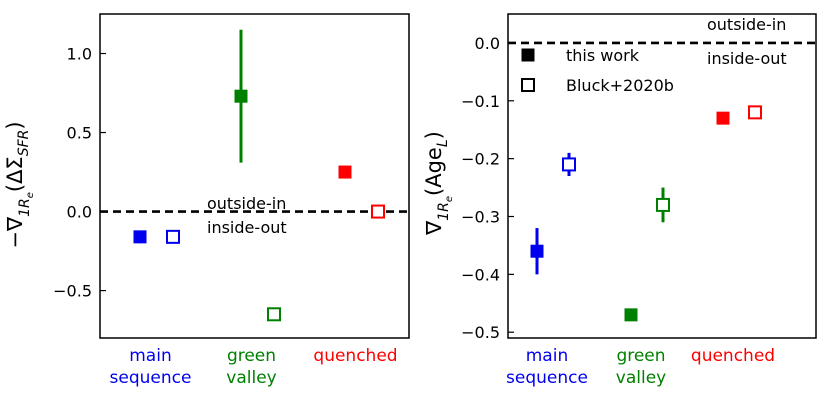  Describe the element at coordinates (79, 133) in the screenshot. I see `y-tick-label: 0.5` at that location.